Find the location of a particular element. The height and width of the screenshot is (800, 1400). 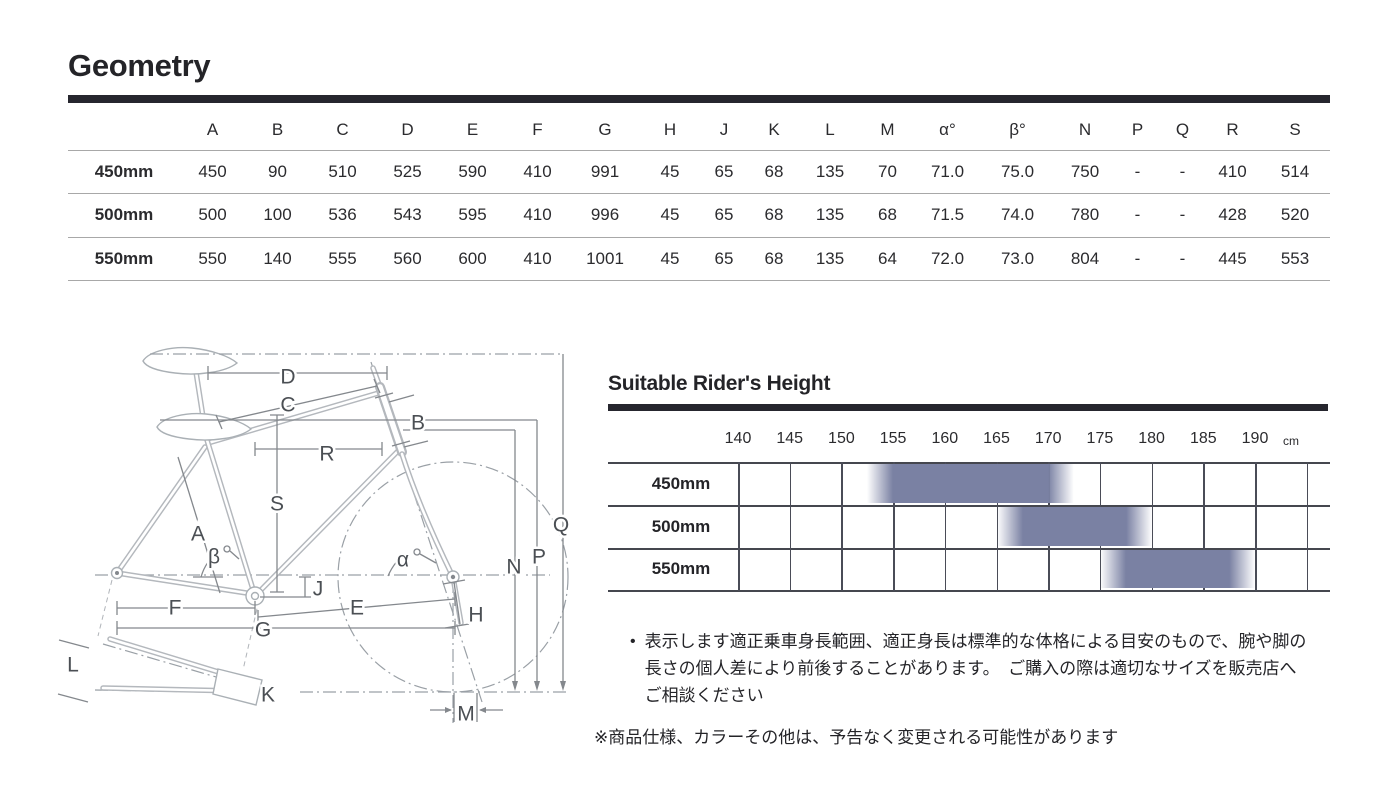

dim-L-line is located at coordinates (73, 671).